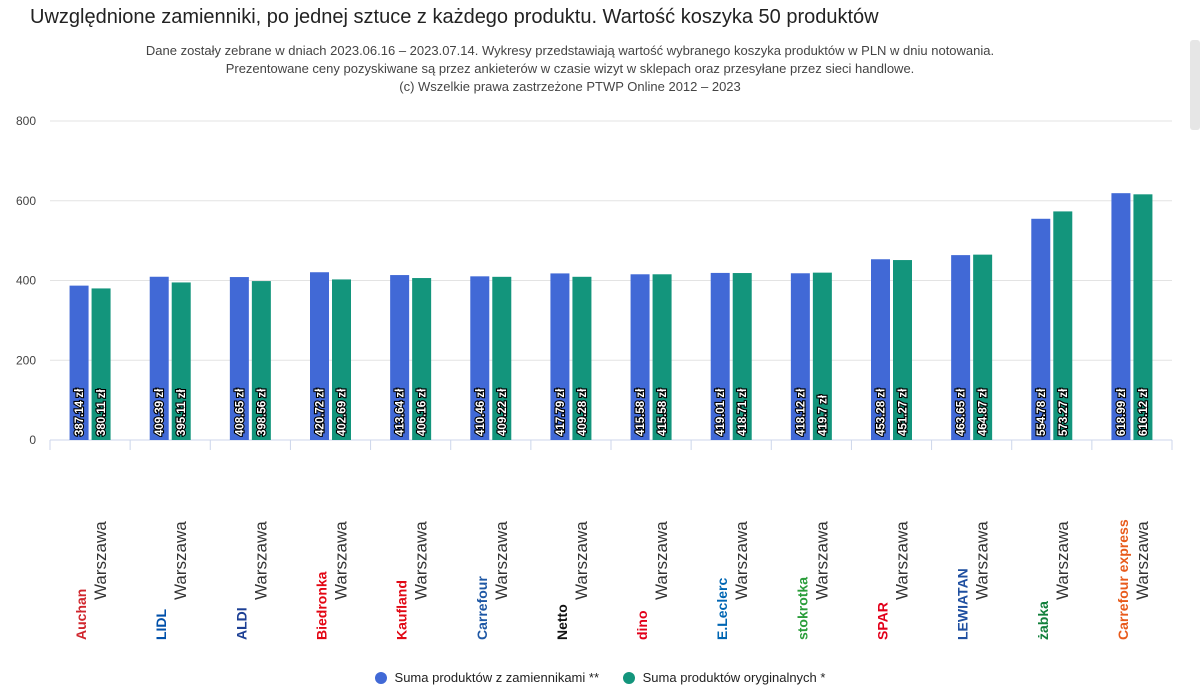 Image resolution: width=1200 pixels, height=700 pixels. What do you see at coordinates (1042, 412) in the screenshot?
I see `data-label: 554.78 zł` at bounding box center [1042, 412].